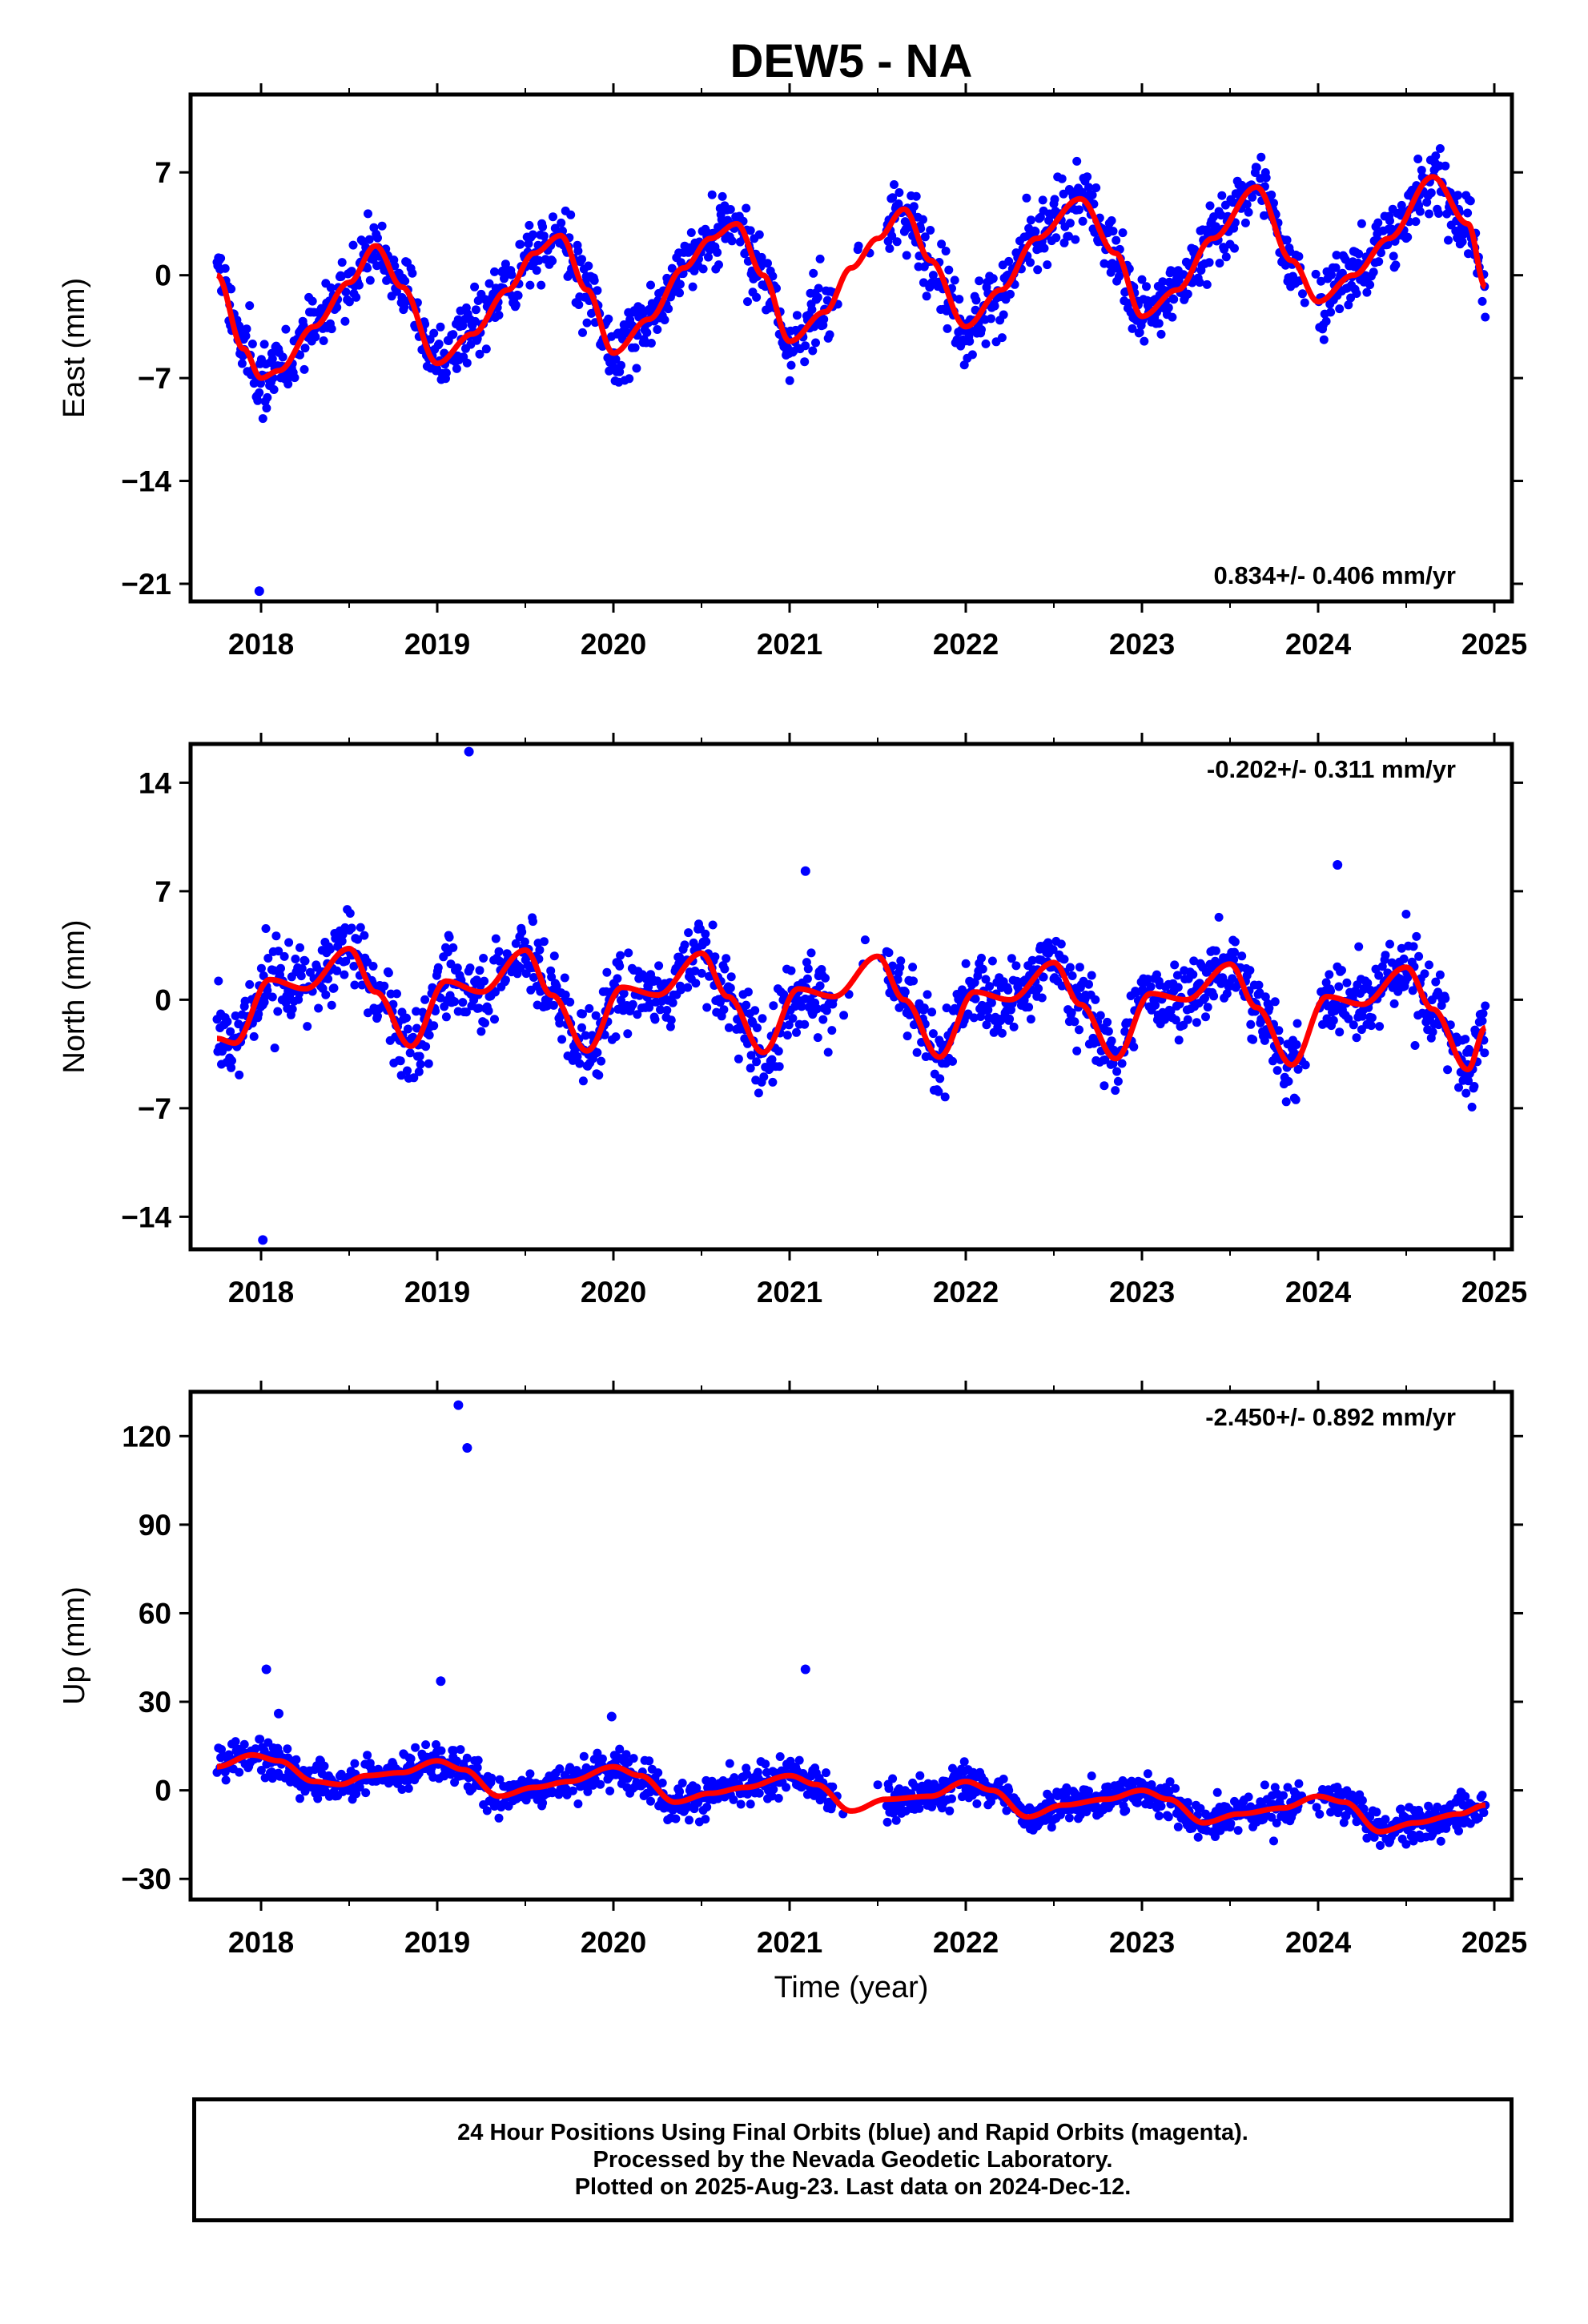  Describe the element at coordinates (146, 1879) in the screenshot. I see `y-tick-label: −30` at that location.